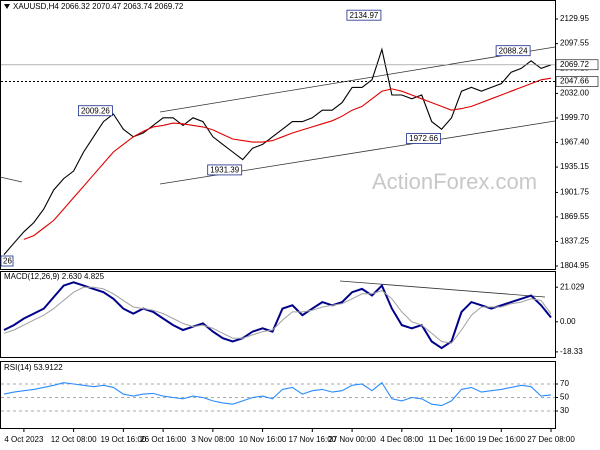  Describe the element at coordinates (501, 439) in the screenshot. I see `x-tick-label: 19 Dec 16:00` at that location.